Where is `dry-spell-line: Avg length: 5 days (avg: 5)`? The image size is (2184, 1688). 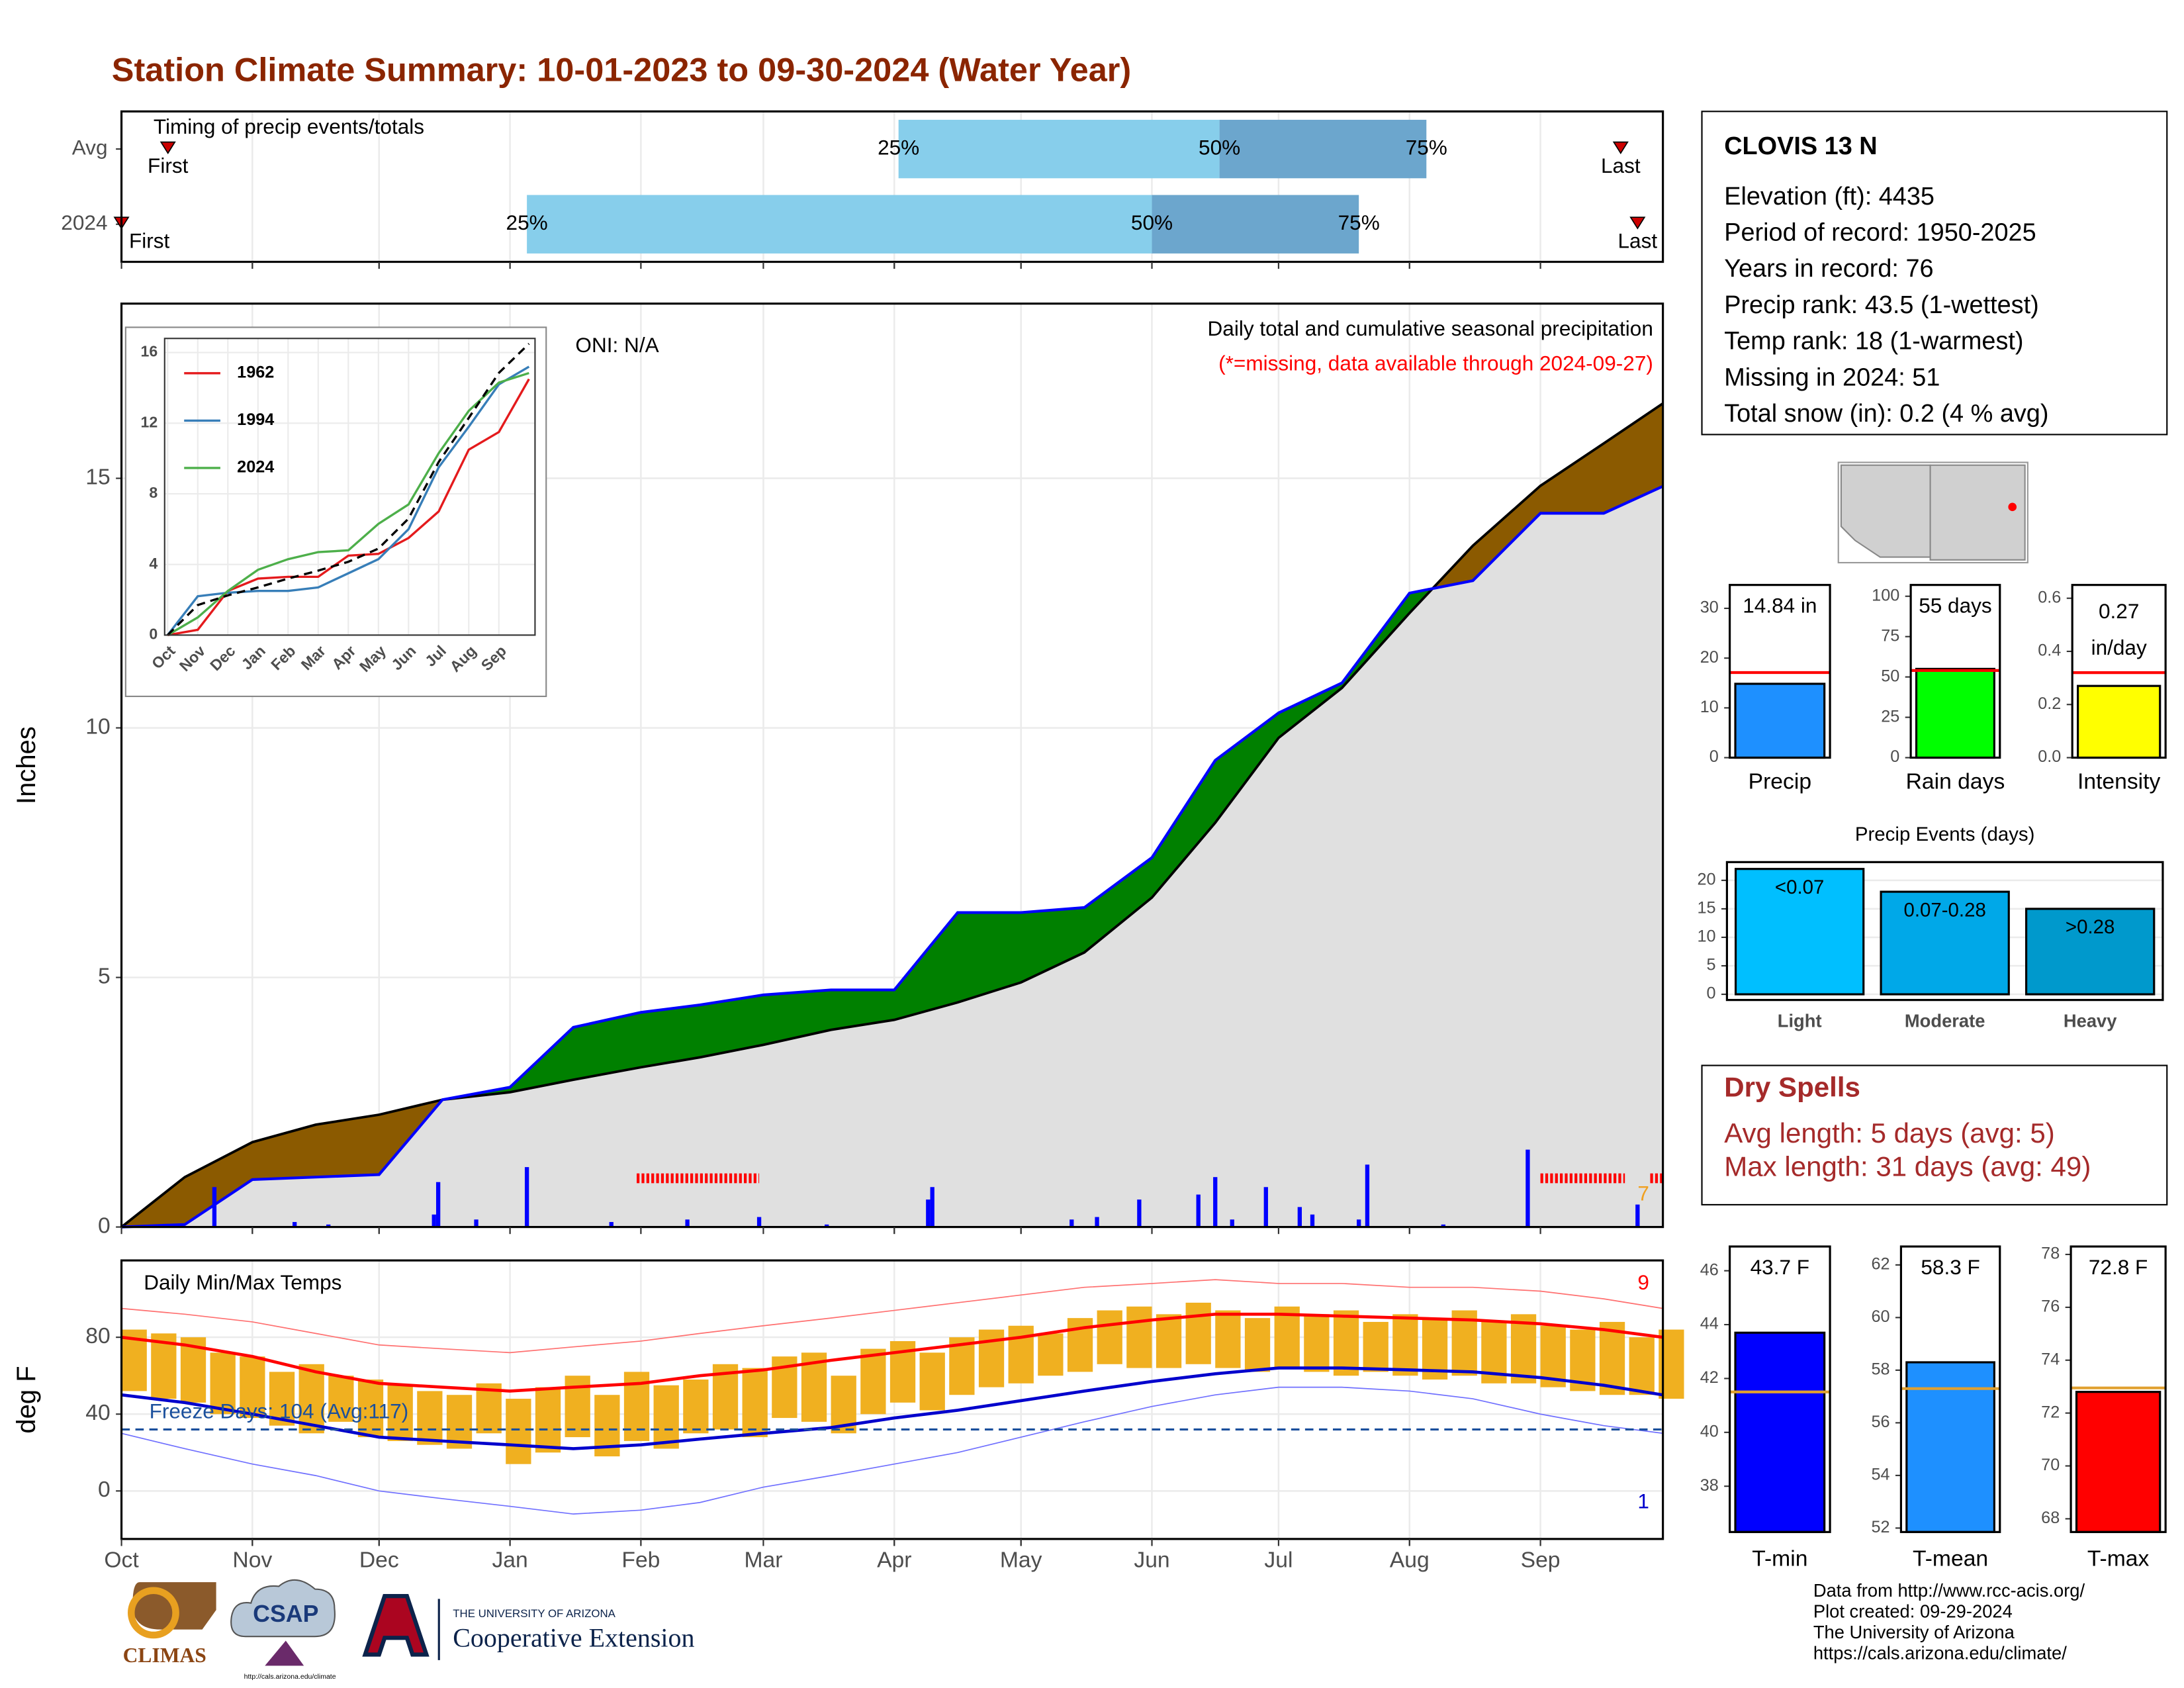
dry-spell-line: Avg length: 5 days (avg: 5) is located at coordinates (1889, 1133).